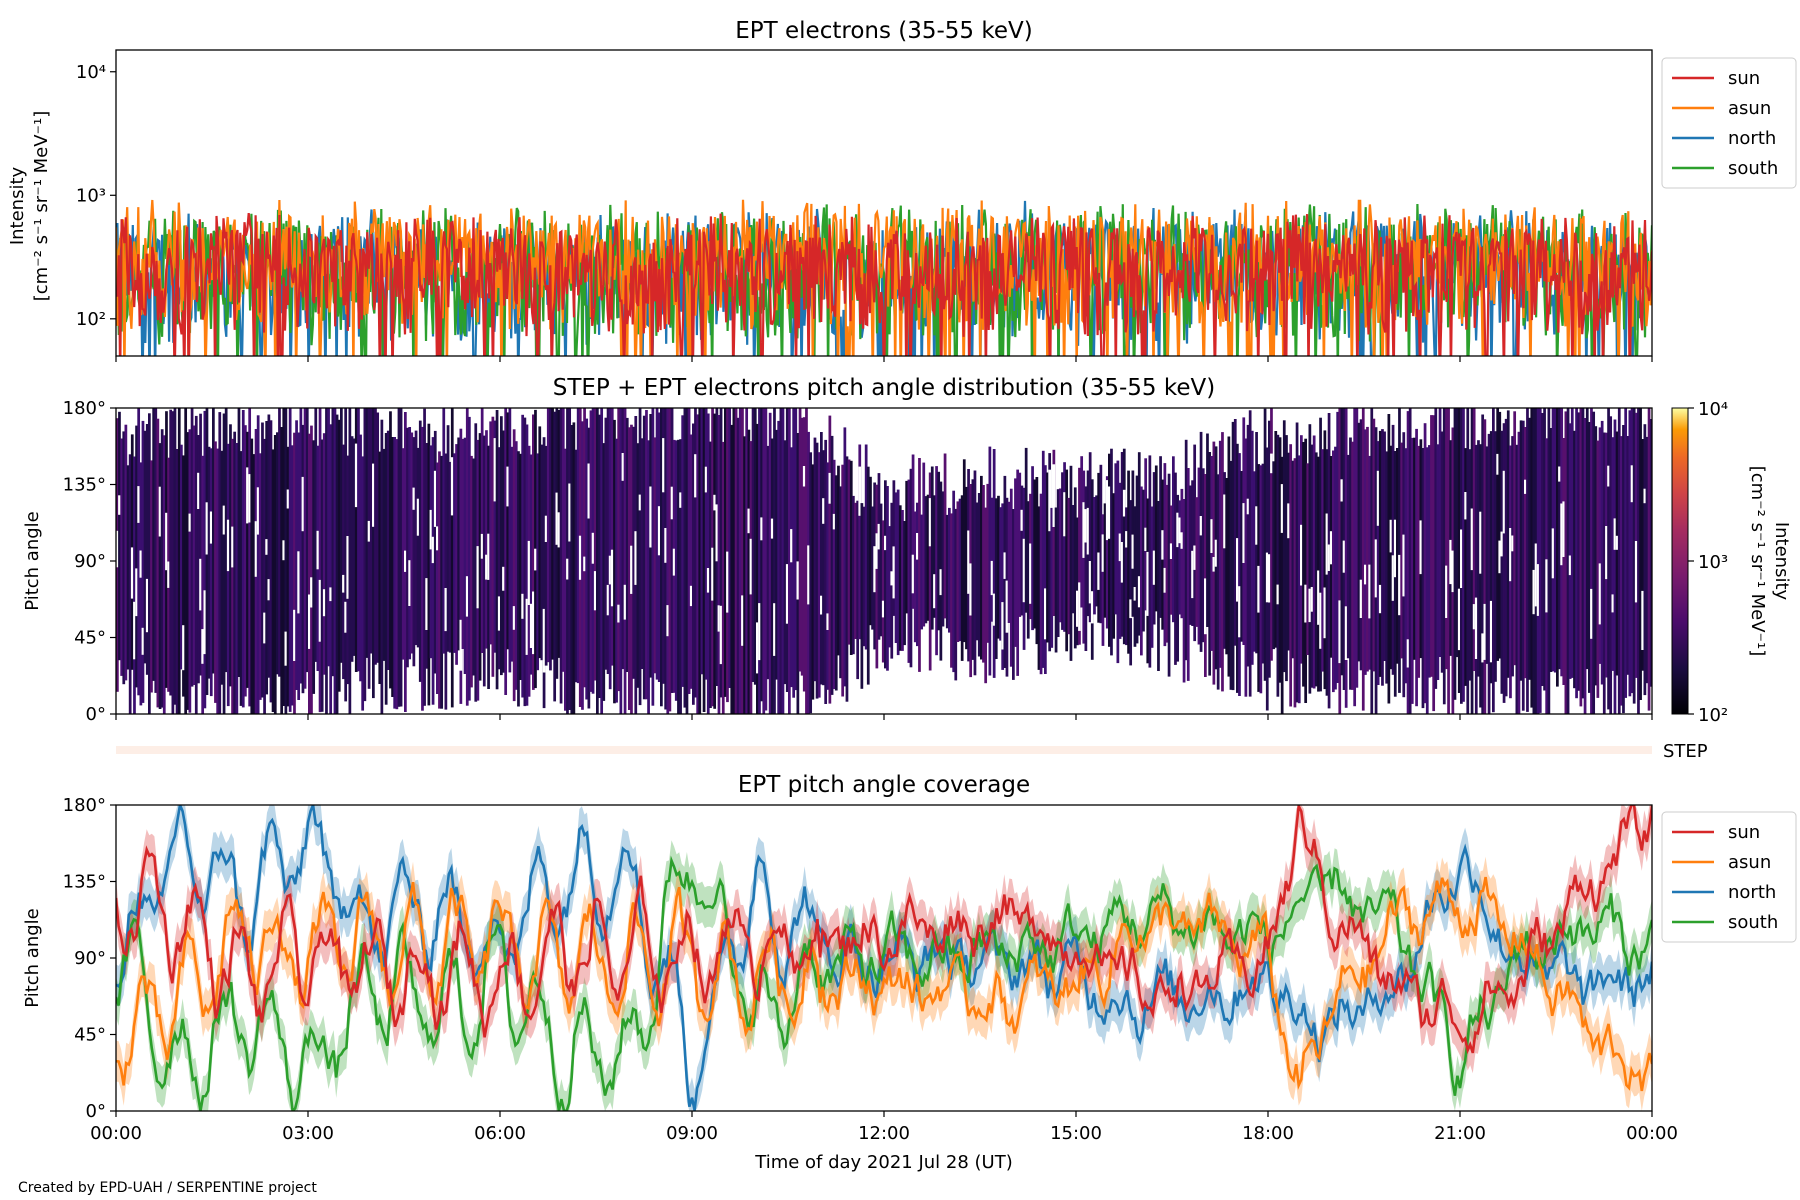 Image resolution: width=1800 pixels, height=1200 pixels. What do you see at coordinates (884, 785) in the screenshot?
I see `panel3-title: EPT pitch angle coverage` at bounding box center [884, 785].